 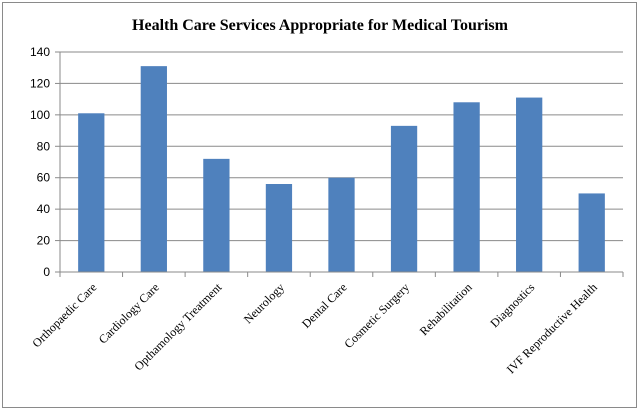 What do you see at coordinates (512, 305) in the screenshot?
I see `x-tick-label: Diagnostics` at bounding box center [512, 305].